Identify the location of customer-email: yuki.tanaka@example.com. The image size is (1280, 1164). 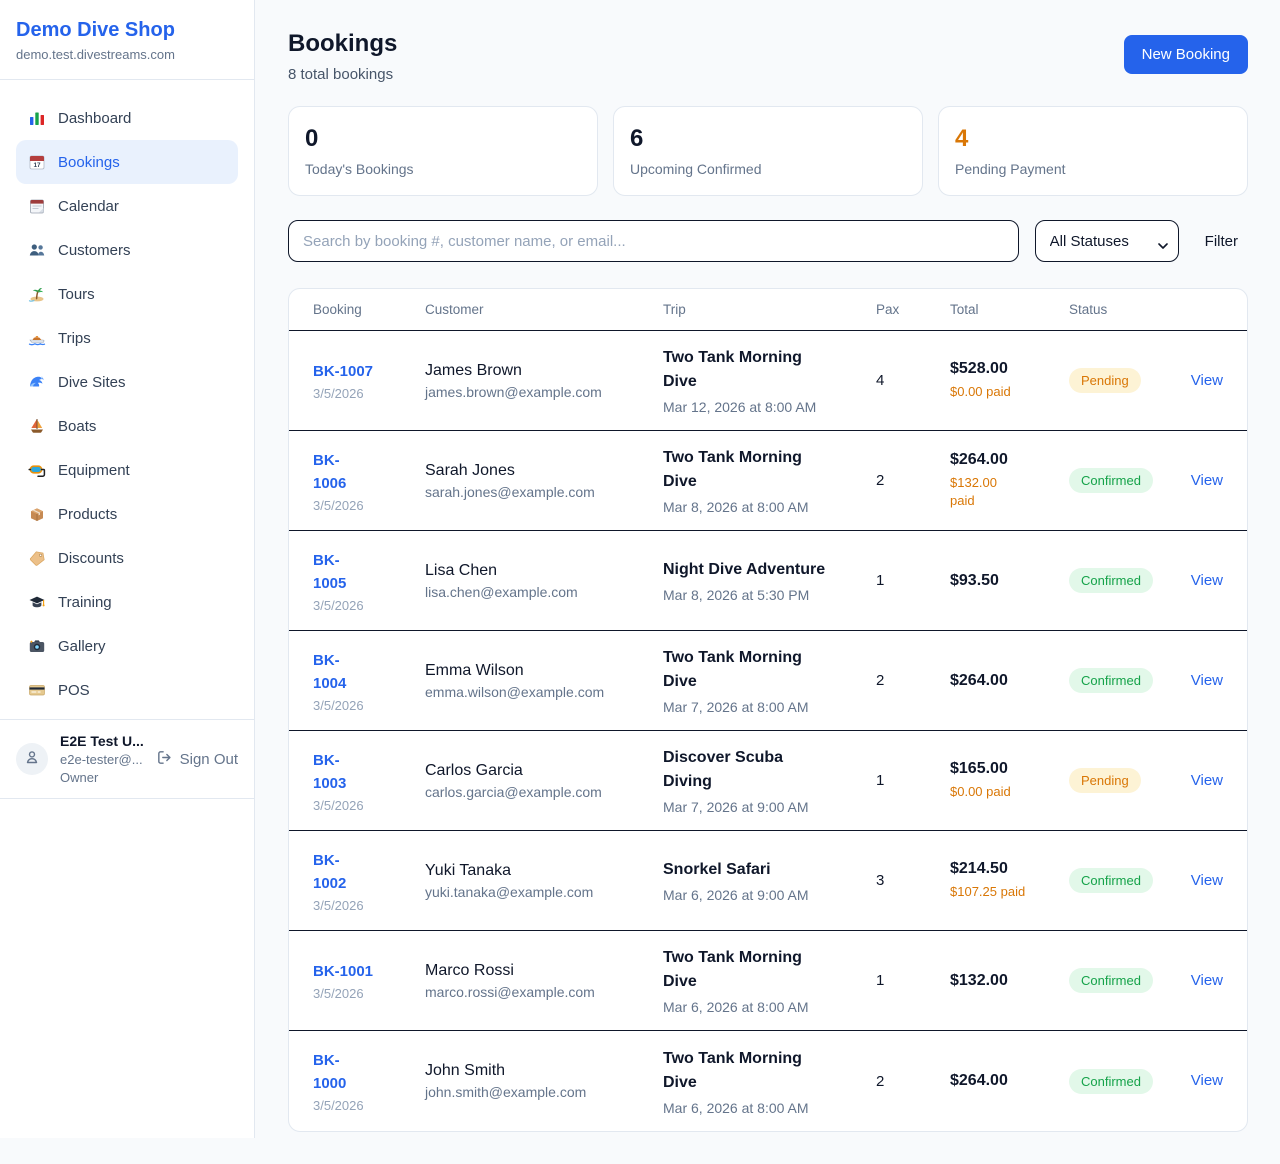
(509, 891).